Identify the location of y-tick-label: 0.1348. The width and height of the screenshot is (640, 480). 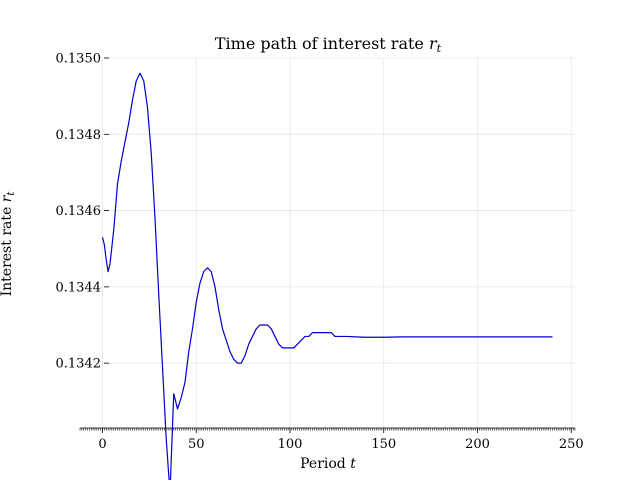
(79, 135).